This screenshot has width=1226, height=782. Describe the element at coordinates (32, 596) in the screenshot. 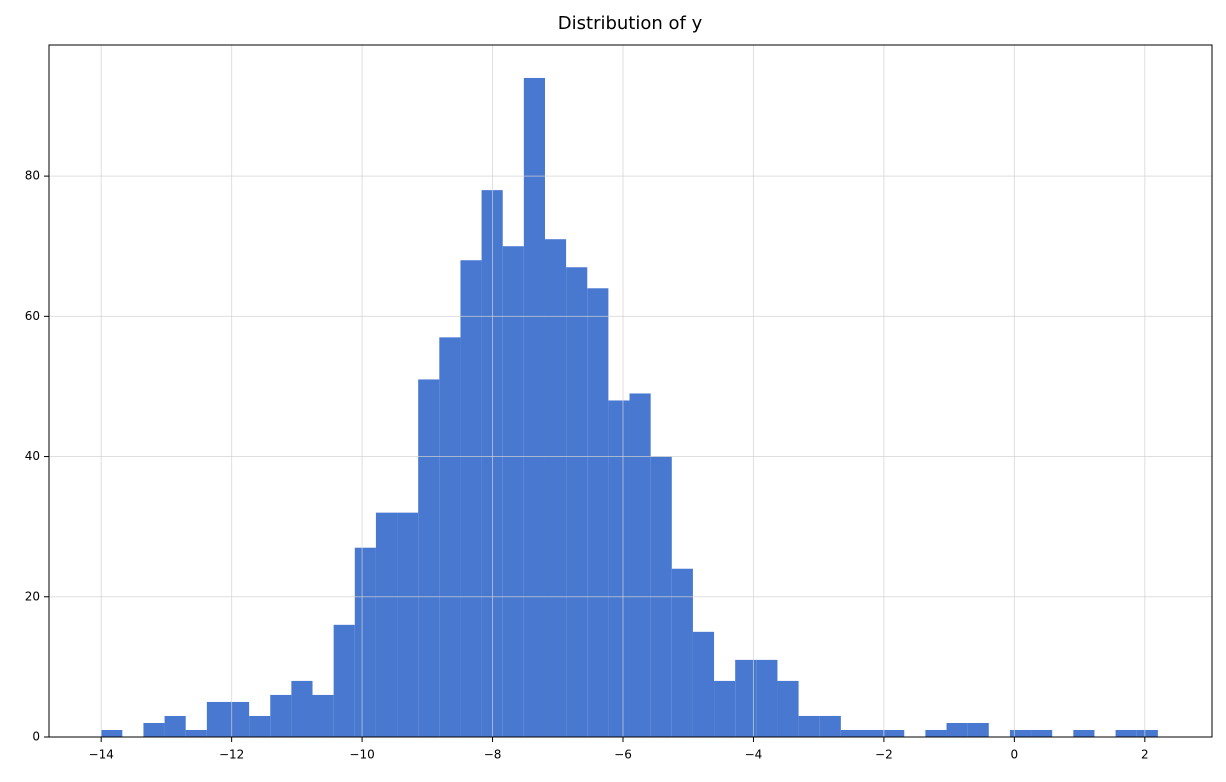

I see `y-tick-label: 20` at that location.